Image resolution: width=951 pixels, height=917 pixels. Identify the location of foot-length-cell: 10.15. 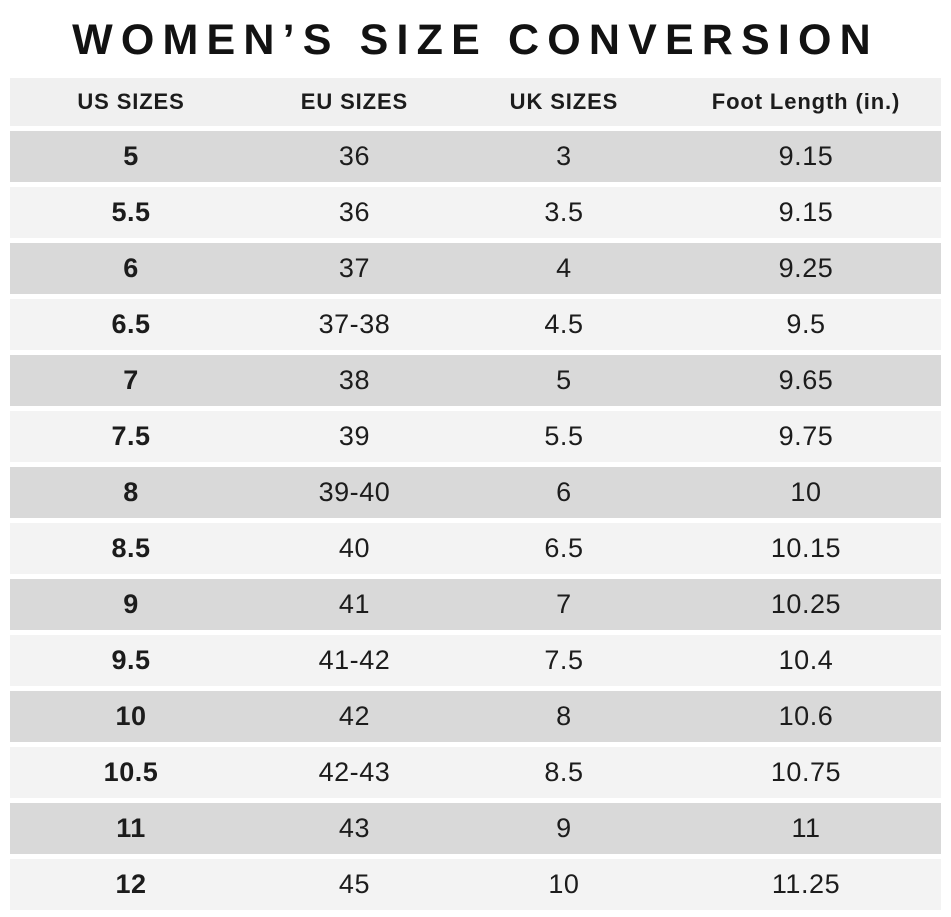
(805, 548).